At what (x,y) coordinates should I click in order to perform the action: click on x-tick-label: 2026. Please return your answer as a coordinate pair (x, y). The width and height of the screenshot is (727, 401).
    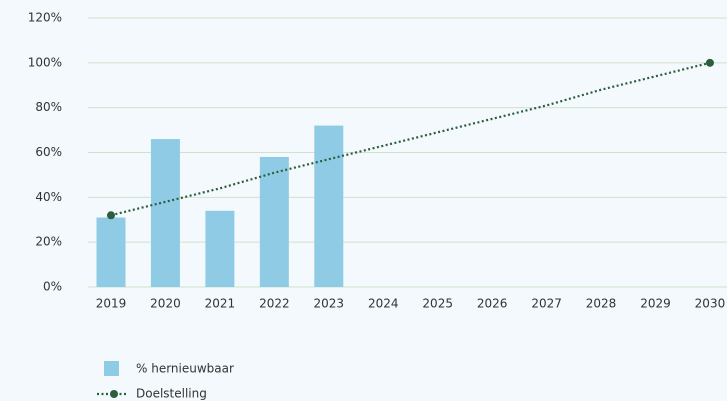
    Looking at the image, I should click on (492, 304).